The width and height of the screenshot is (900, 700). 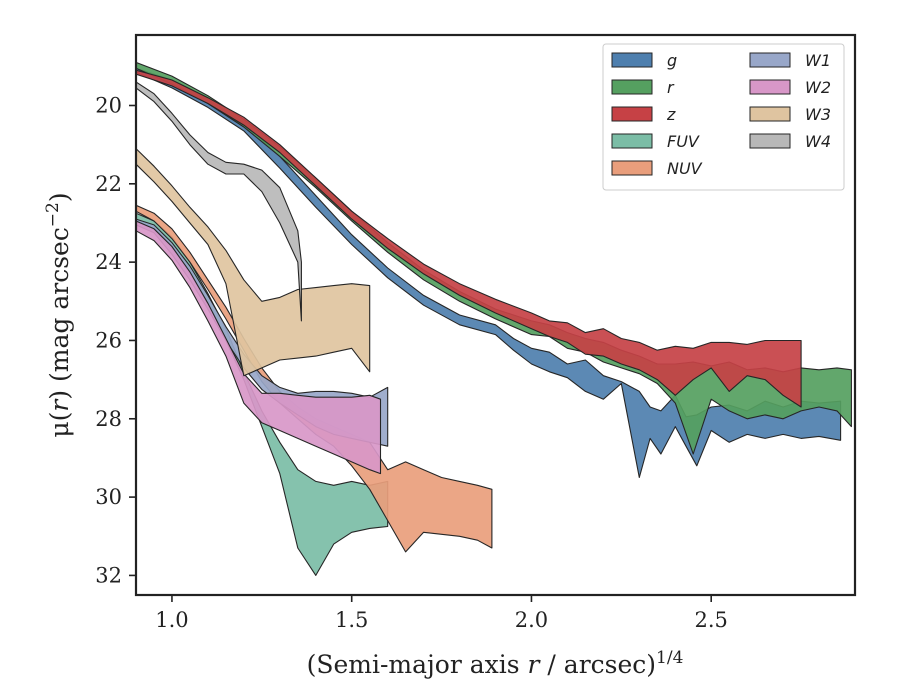 What do you see at coordinates (818, 87) in the screenshot?
I see `legend-label-w2: W2` at bounding box center [818, 87].